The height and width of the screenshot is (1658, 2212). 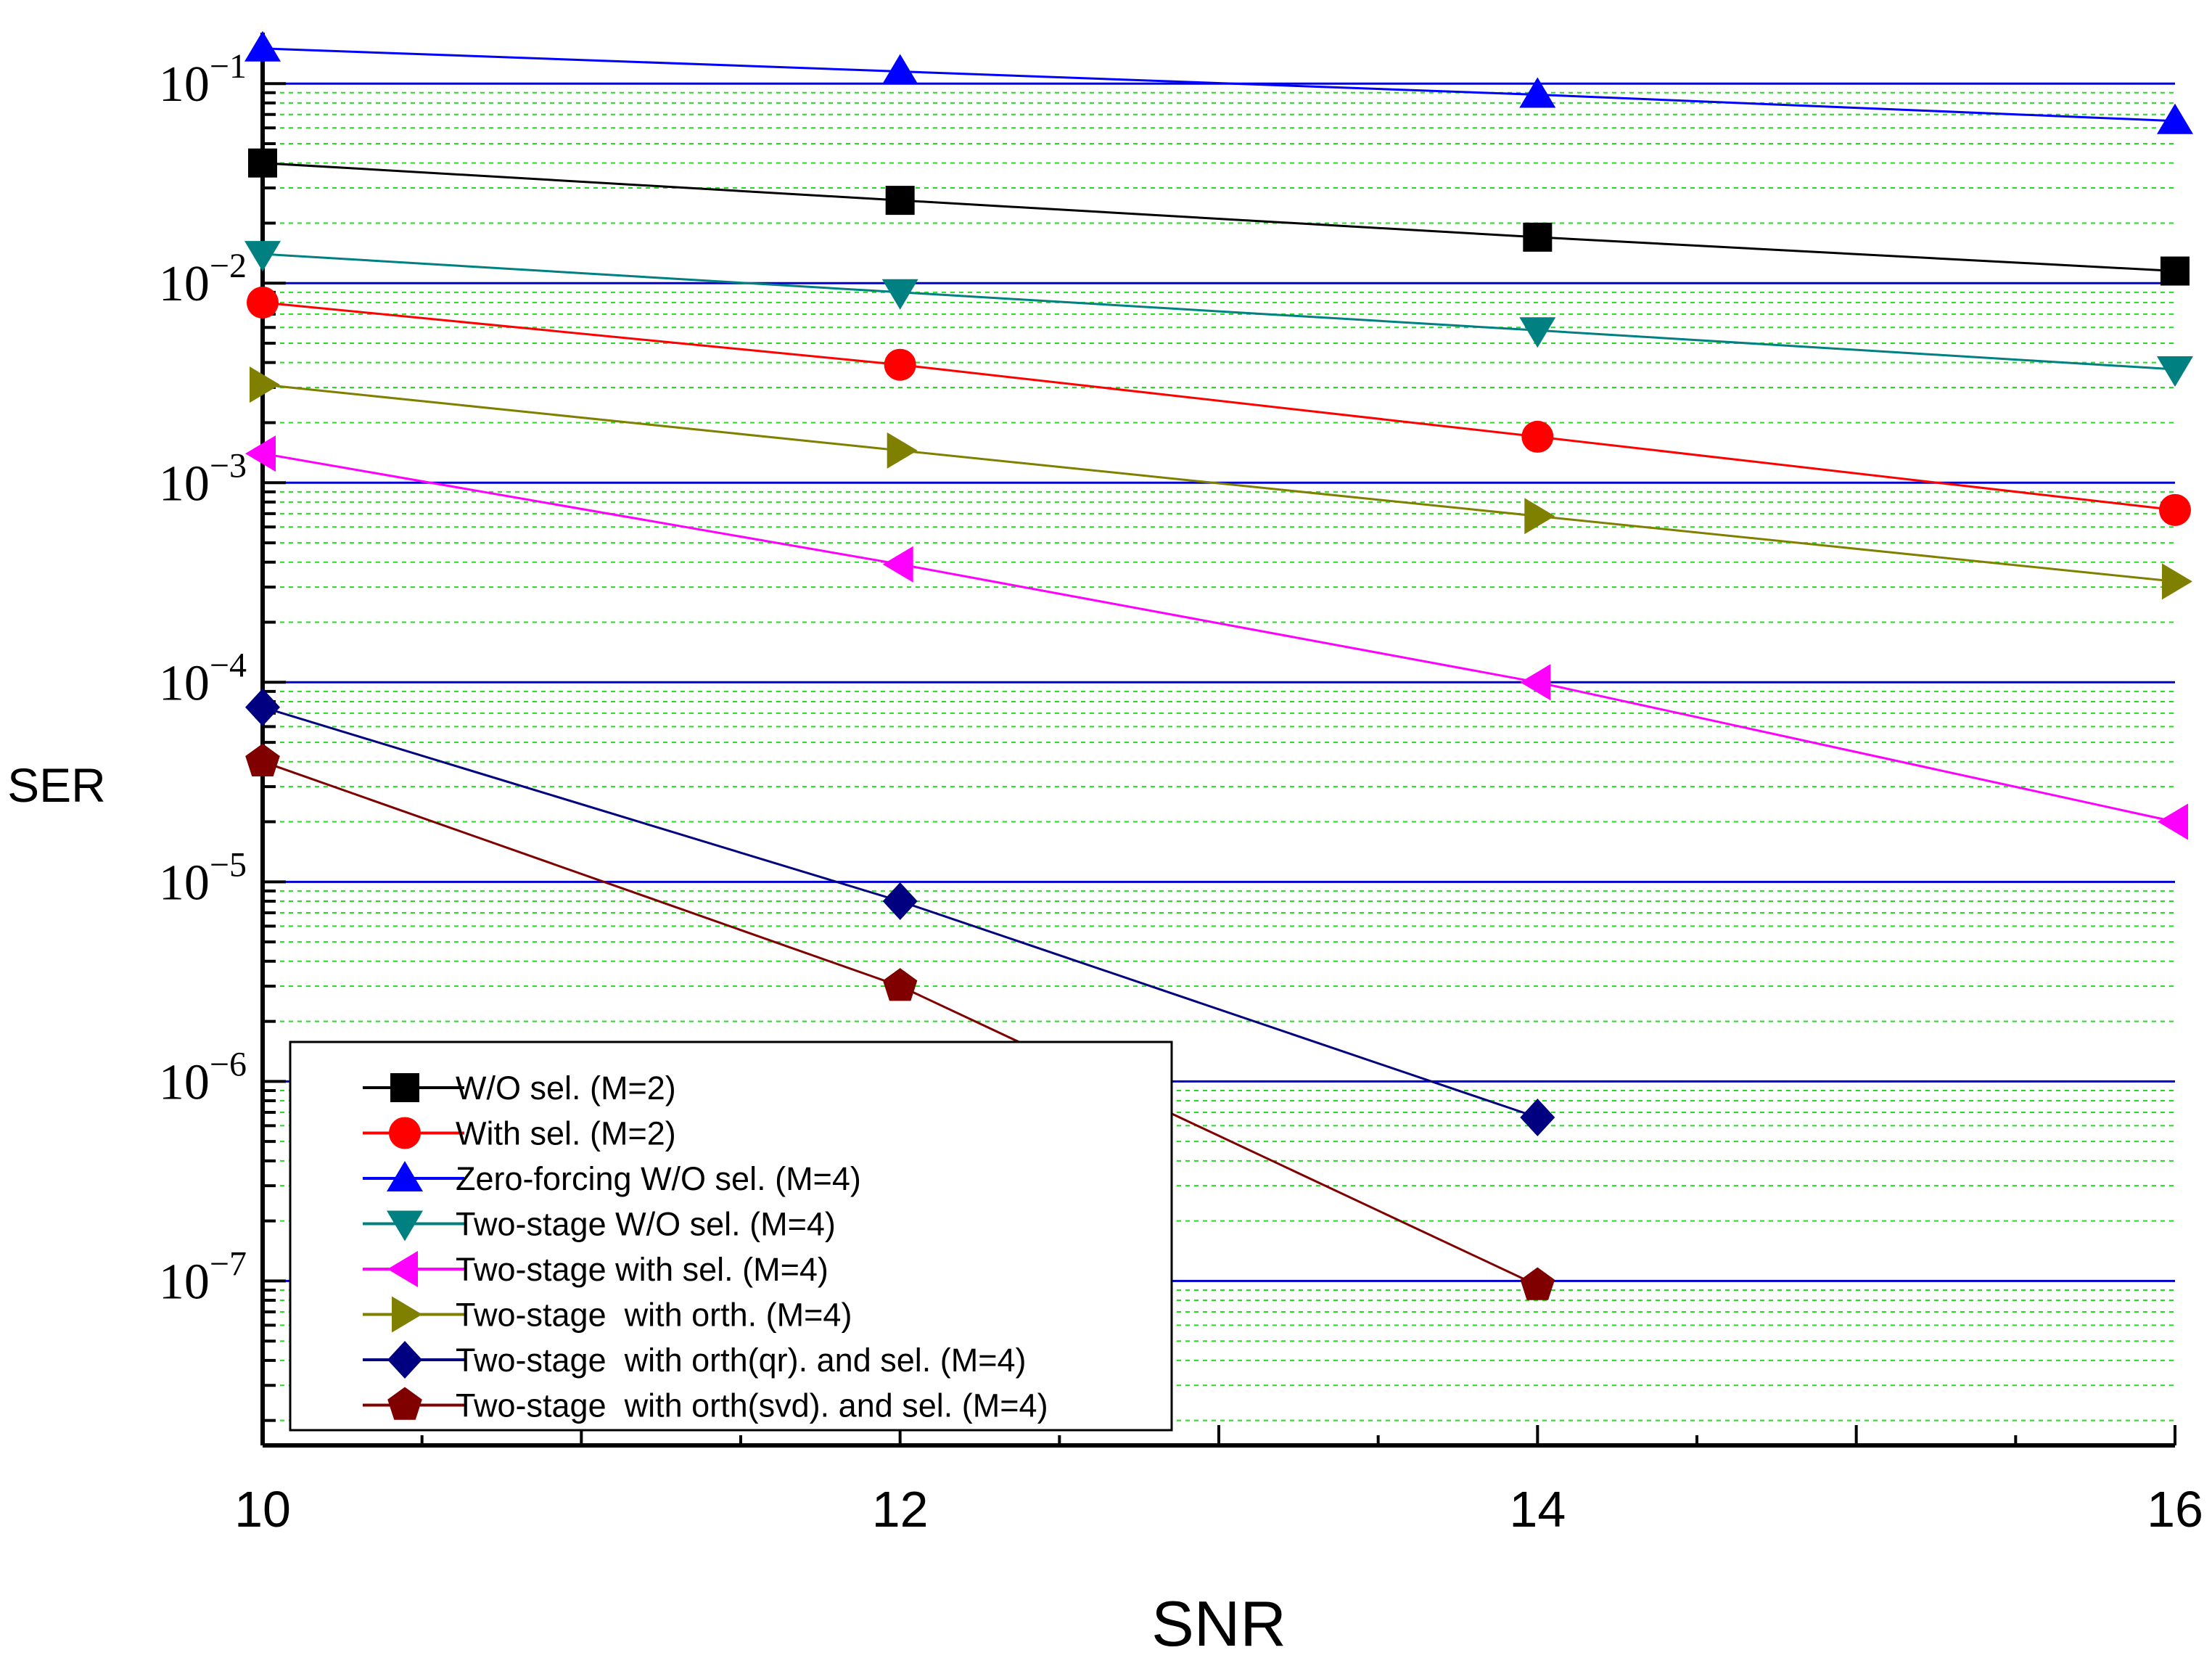 I want to click on legend-label: Two-stage W/O sel. (M=4), so click(x=646, y=1224).